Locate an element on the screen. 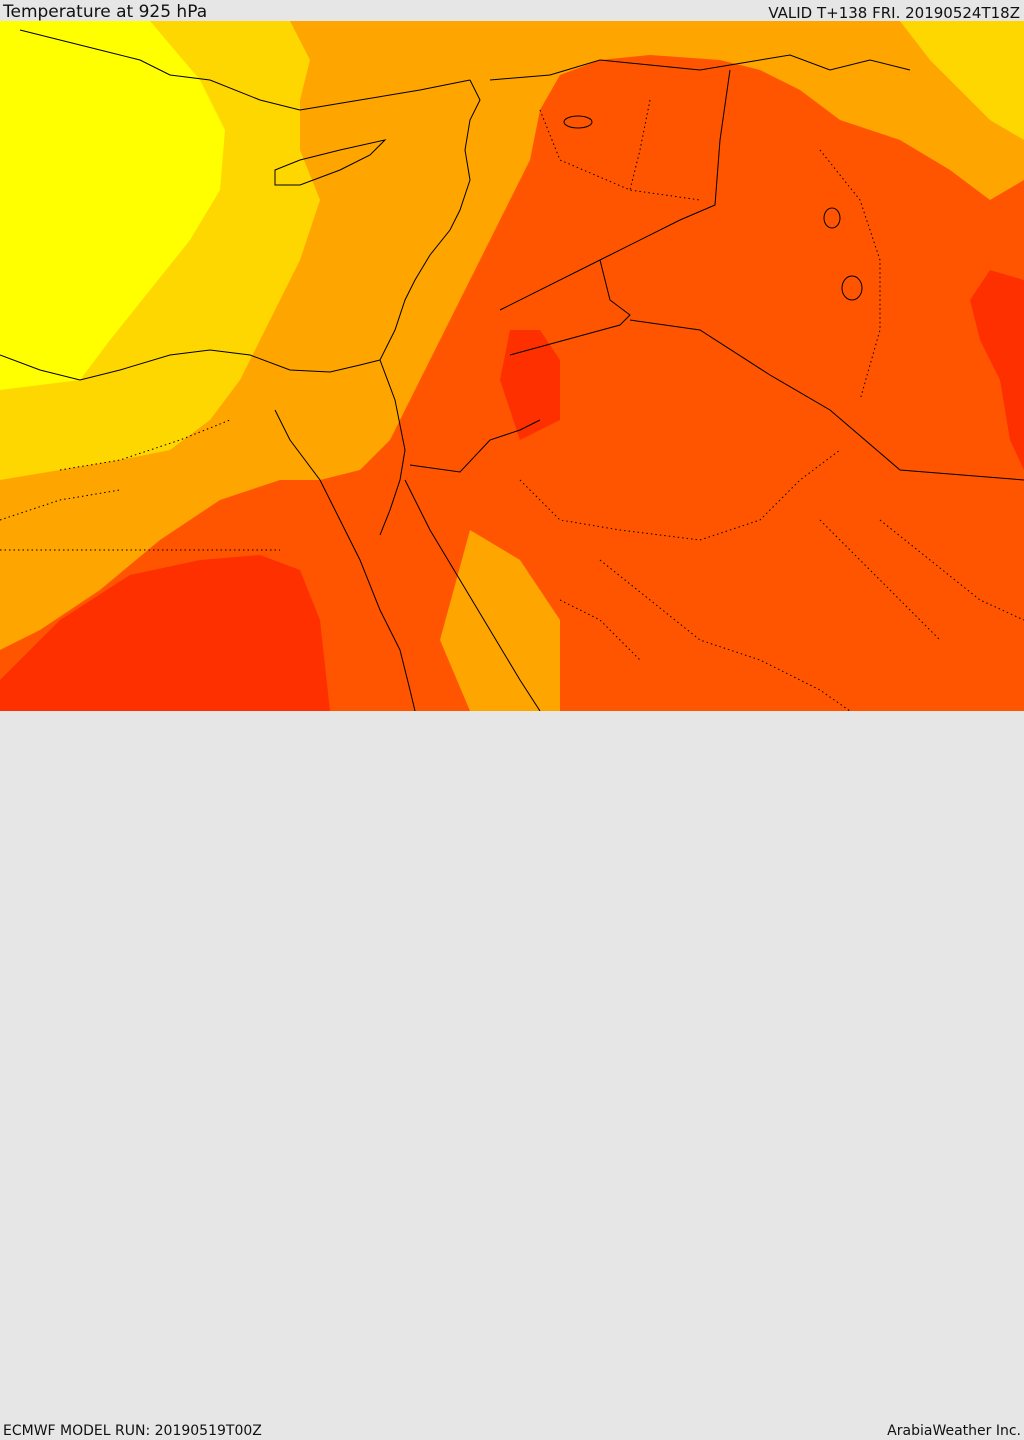  temperature-band-orange-south is located at coordinates (500, 620).